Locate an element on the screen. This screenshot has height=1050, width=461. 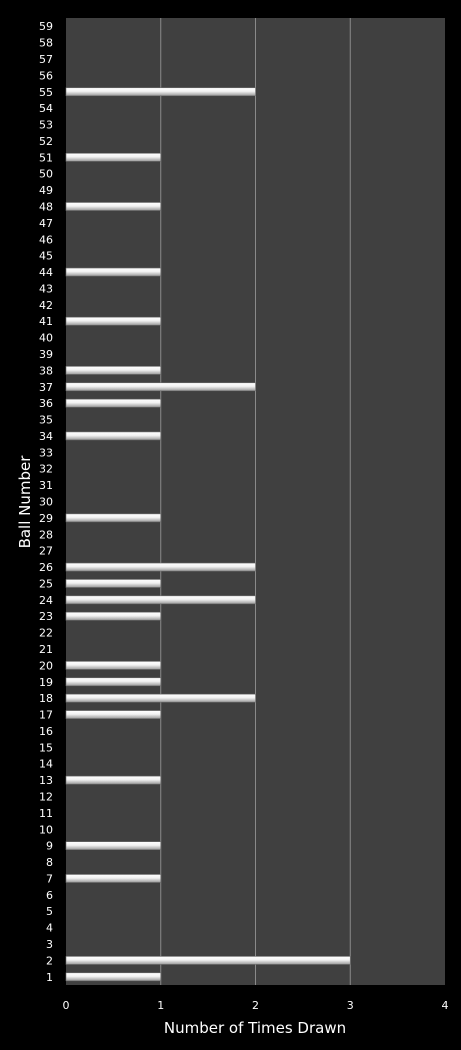
x-tick-label: 2 is located at coordinates (255, 1005).